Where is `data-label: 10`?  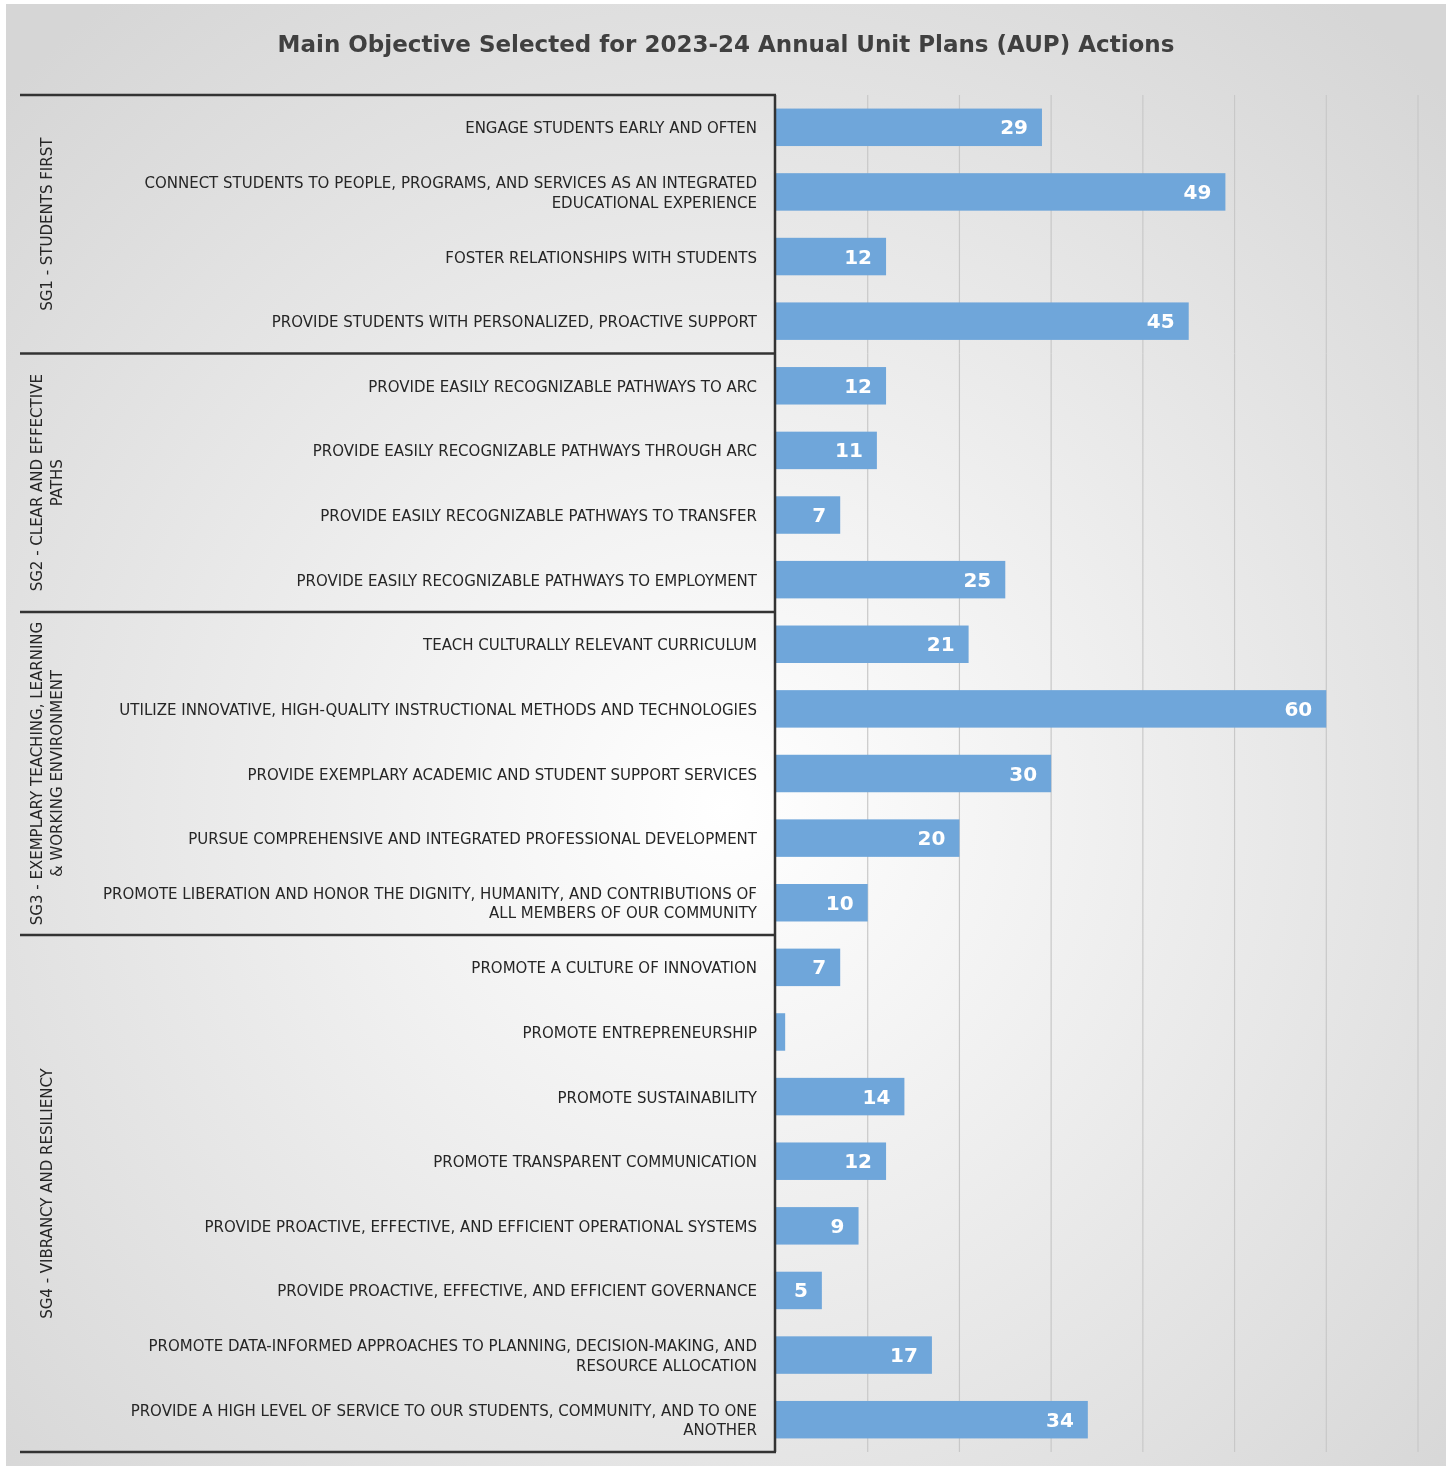 data-label: 10 is located at coordinates (839, 902).